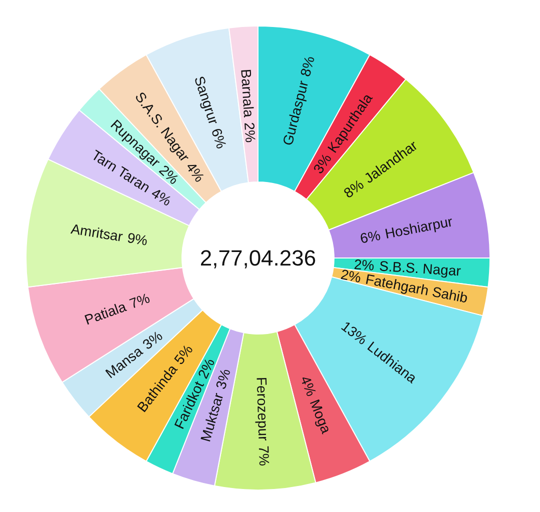 The width and height of the screenshot is (540, 512). Describe the element at coordinates (97, 232) in the screenshot. I see `slice-label: Amritsar` at that location.